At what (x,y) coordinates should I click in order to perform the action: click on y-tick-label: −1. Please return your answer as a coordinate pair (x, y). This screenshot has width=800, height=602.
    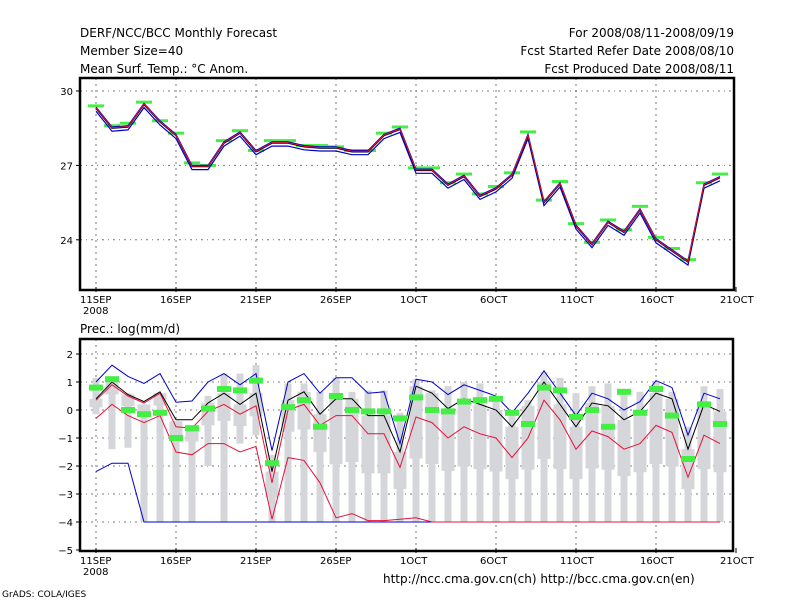
    Looking at the image, I should click on (65, 439).